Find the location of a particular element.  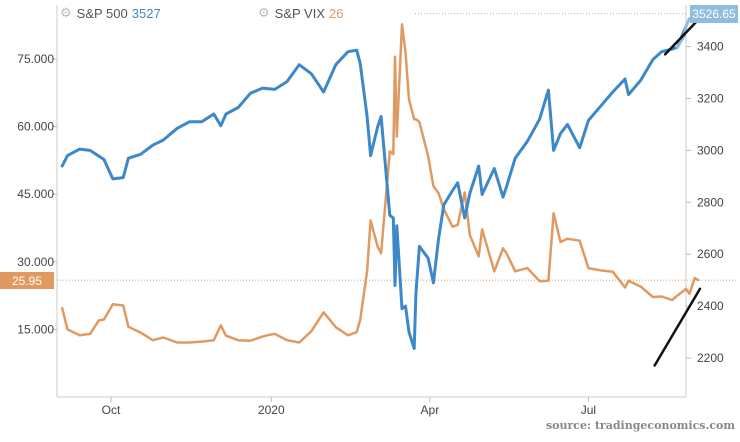

y-left-tick-label: 30.000 is located at coordinates (35, 262).